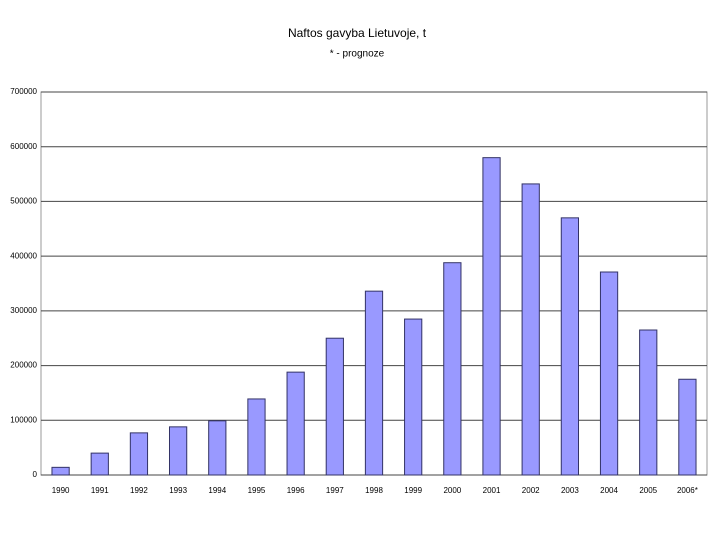 The height and width of the screenshot is (540, 720). I want to click on x-tick-label: 1990, so click(61, 490).